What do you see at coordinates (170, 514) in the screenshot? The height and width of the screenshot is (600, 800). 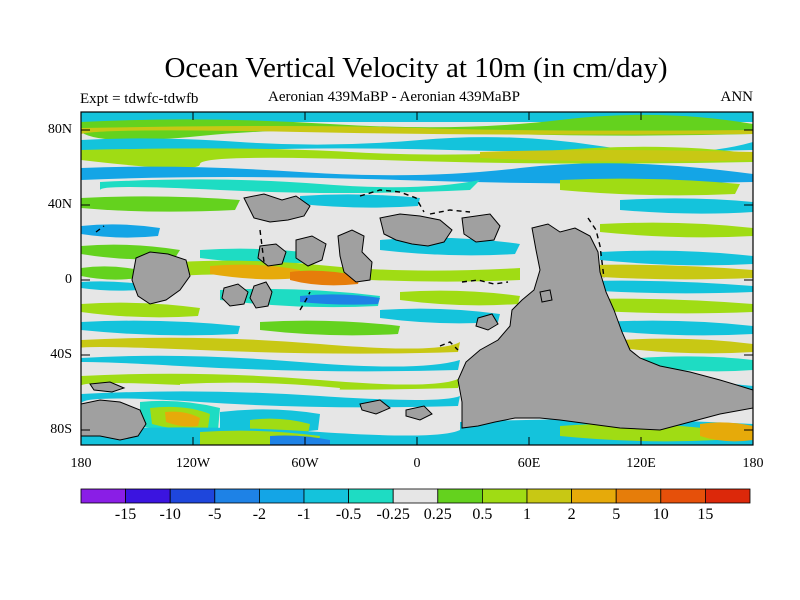 I see `colorbar-label: -10` at bounding box center [170, 514].